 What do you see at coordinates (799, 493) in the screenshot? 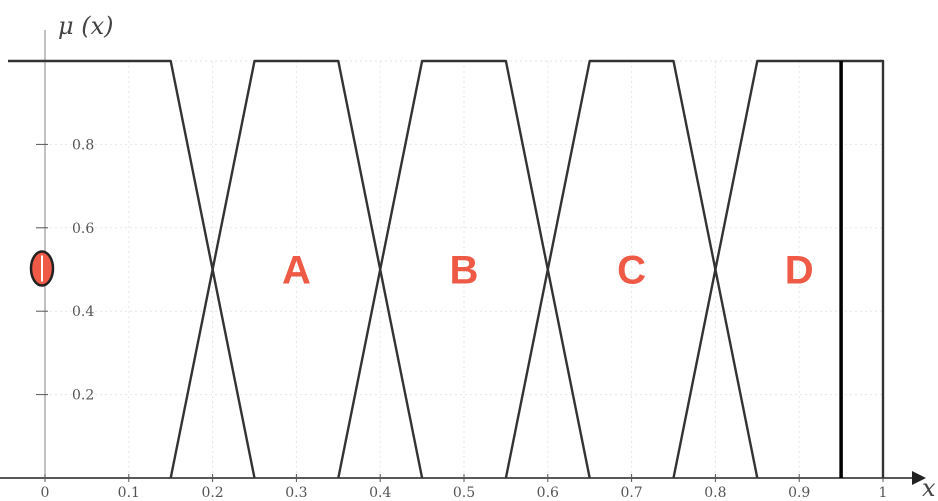
I see `x-tick-label: 0.9` at bounding box center [799, 493].